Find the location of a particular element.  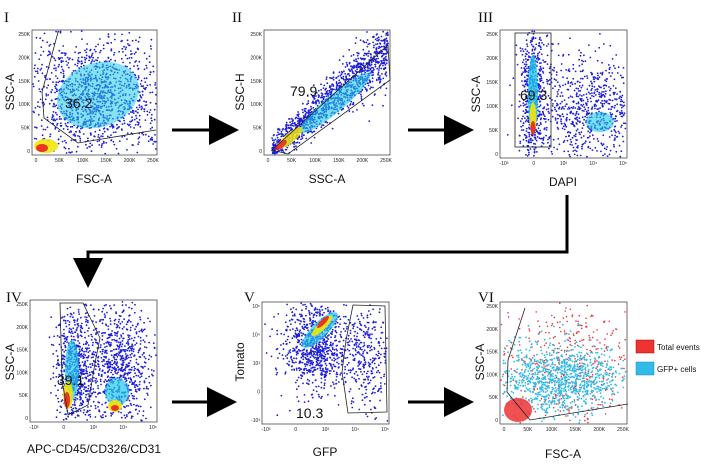

panel-5-y-tick: 10³ is located at coordinates (257, 364).